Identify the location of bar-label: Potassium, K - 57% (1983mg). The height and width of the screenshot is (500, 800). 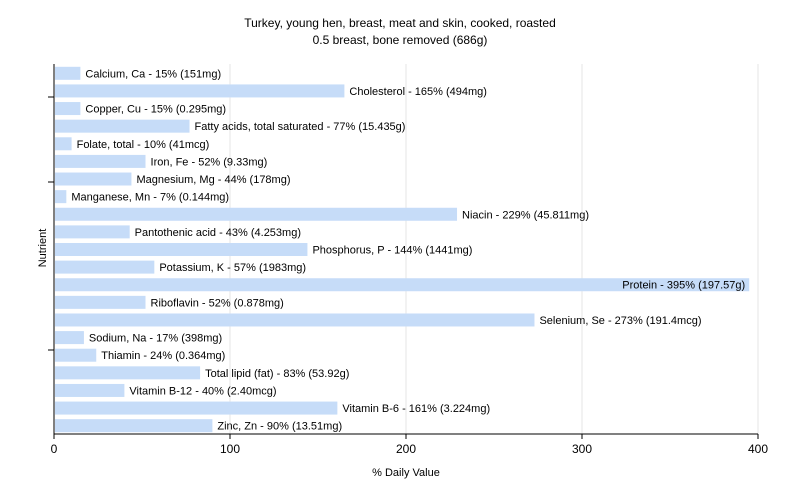
(232, 268).